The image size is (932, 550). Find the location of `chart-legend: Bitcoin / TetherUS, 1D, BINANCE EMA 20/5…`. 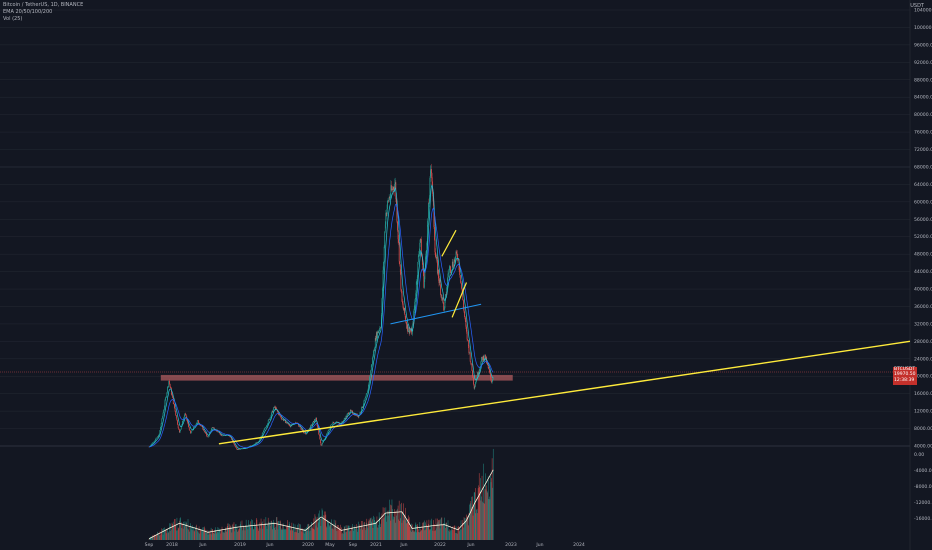

chart-legend: Bitcoin / TetherUS, 1D, BINANCE EMA 20/5… is located at coordinates (43, 12).